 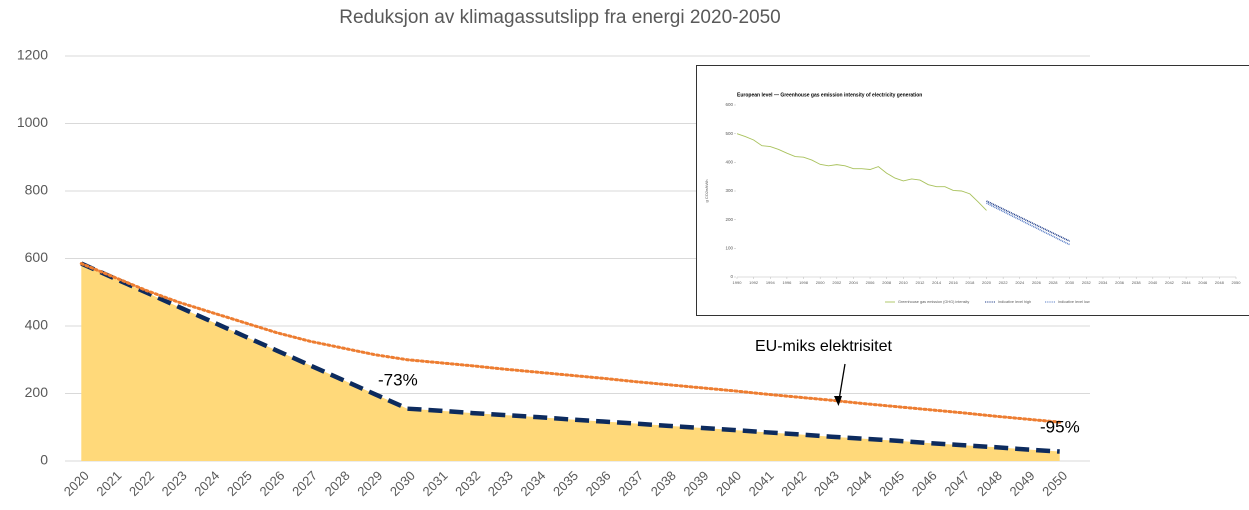 I want to click on arrow-head, so click(x=838, y=401).